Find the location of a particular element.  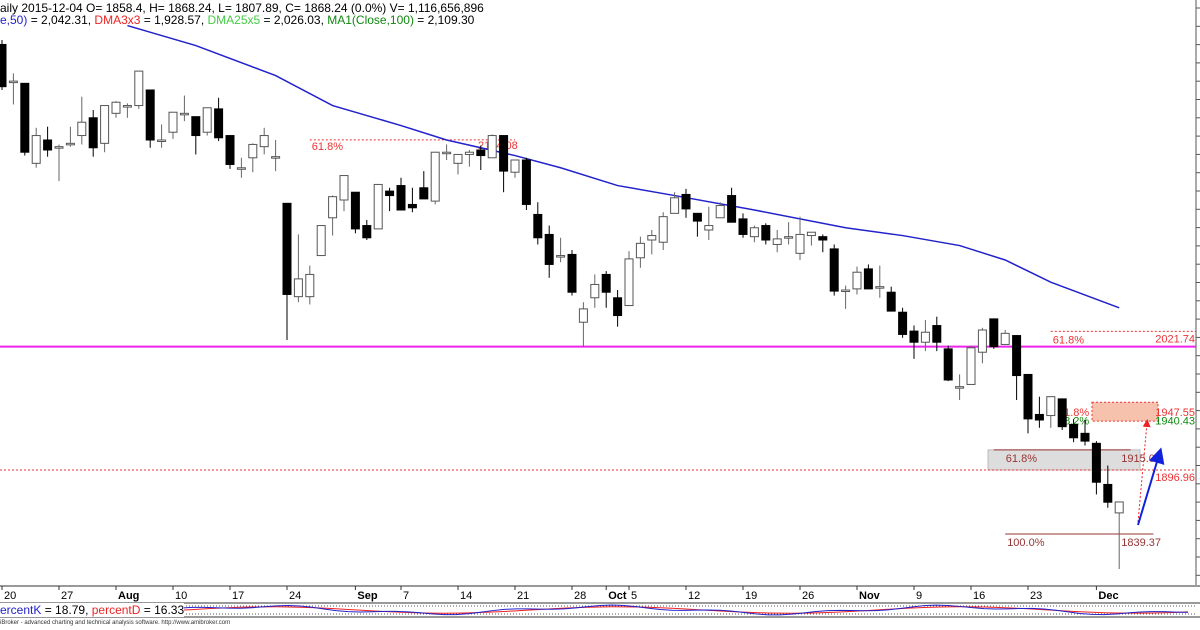

x-tick-label: Dec is located at coordinates (1108, 596).